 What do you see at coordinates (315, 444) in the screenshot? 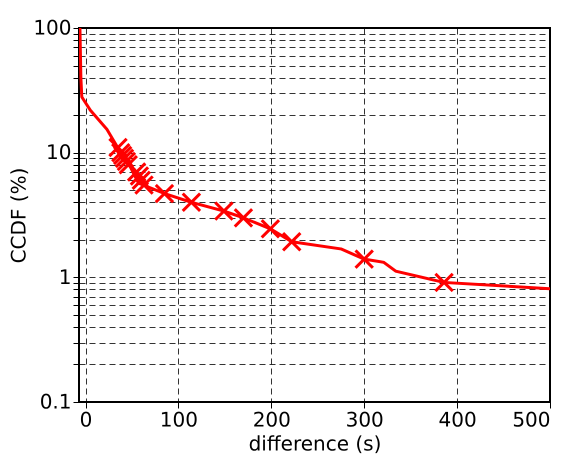
I see `x-axis-title: difference (s)` at bounding box center [315, 444].